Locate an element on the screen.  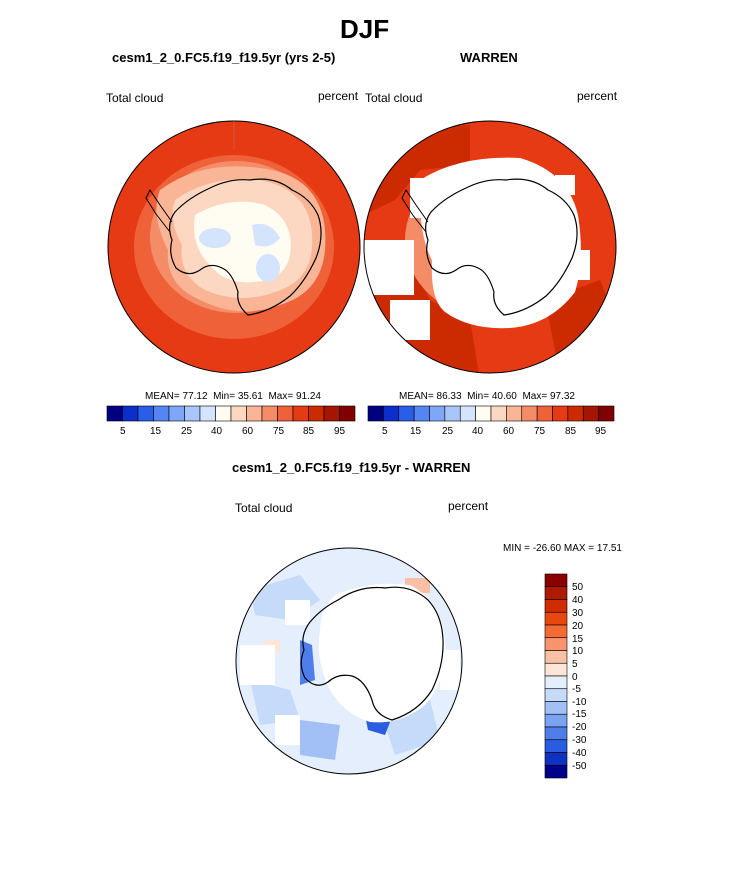
panel2-mean-label: MEAN= is located at coordinates (416, 396).